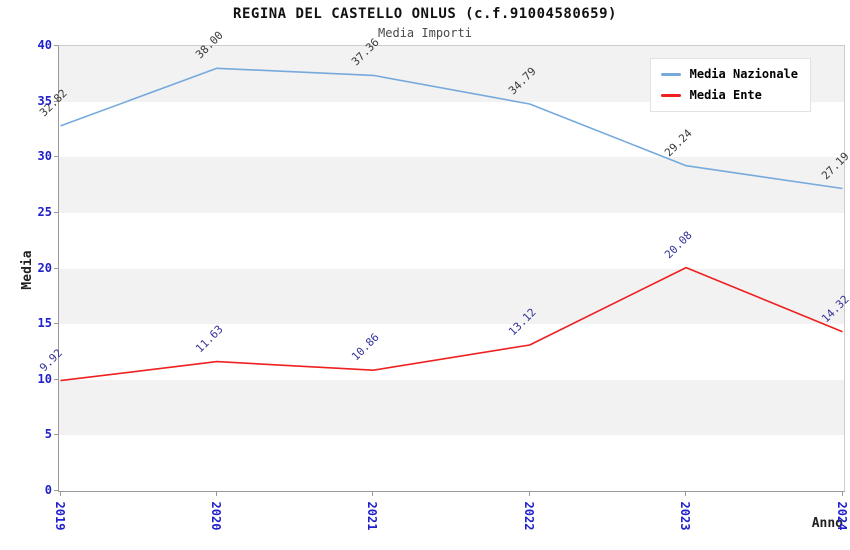 The image size is (850, 550). Describe the element at coordinates (44, 323) in the screenshot. I see `y-tick-label: 15` at that location.